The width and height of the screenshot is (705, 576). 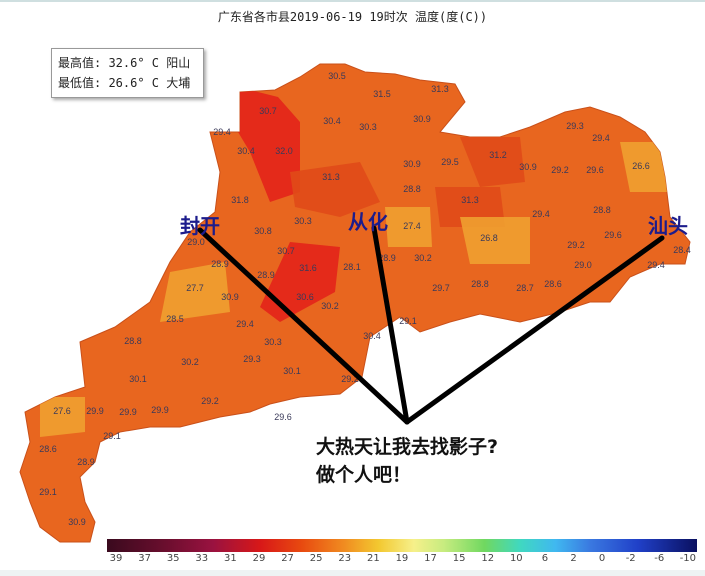 I want to click on color-scale-tick: 23, so click(x=345, y=558).